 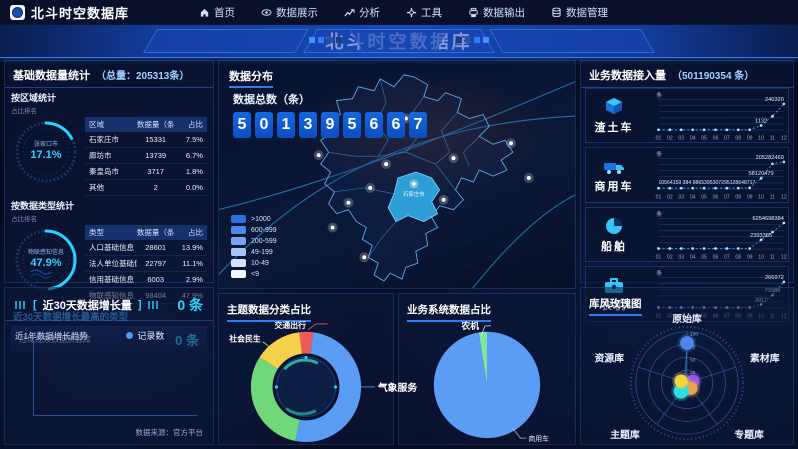 I want to click on main-menu: 首页 数据展示 分析 工具 数据输出 数据管理, so click(x=403, y=12).